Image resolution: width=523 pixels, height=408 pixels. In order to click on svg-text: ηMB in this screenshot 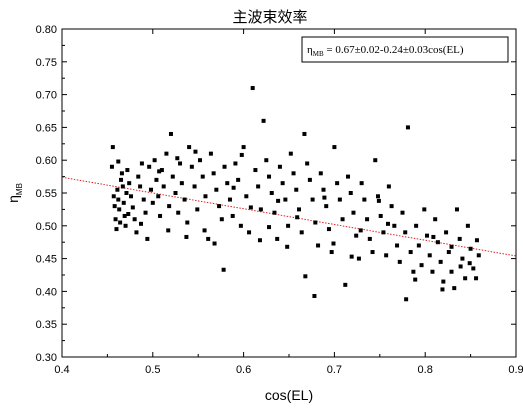, I will do `click(14, 193)`.